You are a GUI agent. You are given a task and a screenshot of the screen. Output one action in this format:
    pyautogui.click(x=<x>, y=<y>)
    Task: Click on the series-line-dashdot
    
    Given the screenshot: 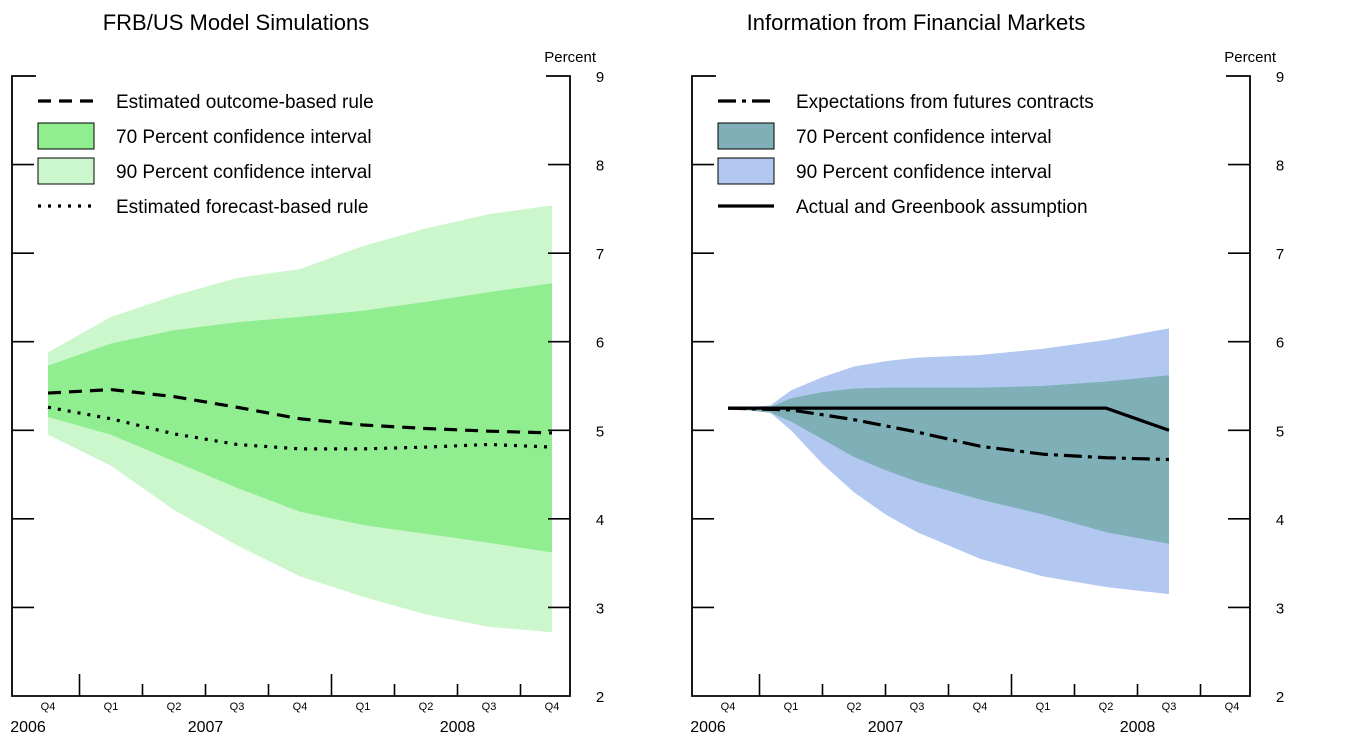 What is the action you would take?
    pyautogui.click(x=948, y=434)
    